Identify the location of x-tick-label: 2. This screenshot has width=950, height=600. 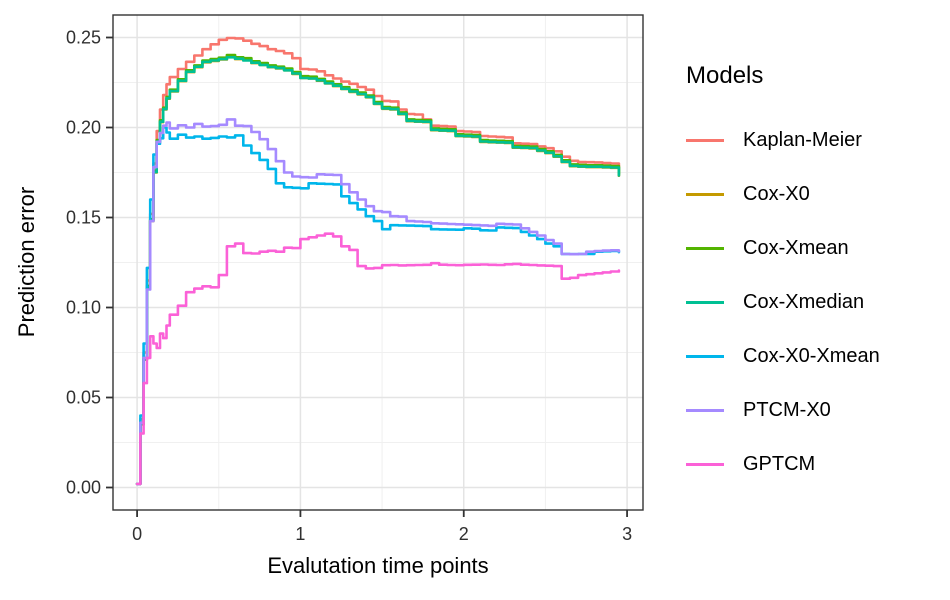
(464, 534).